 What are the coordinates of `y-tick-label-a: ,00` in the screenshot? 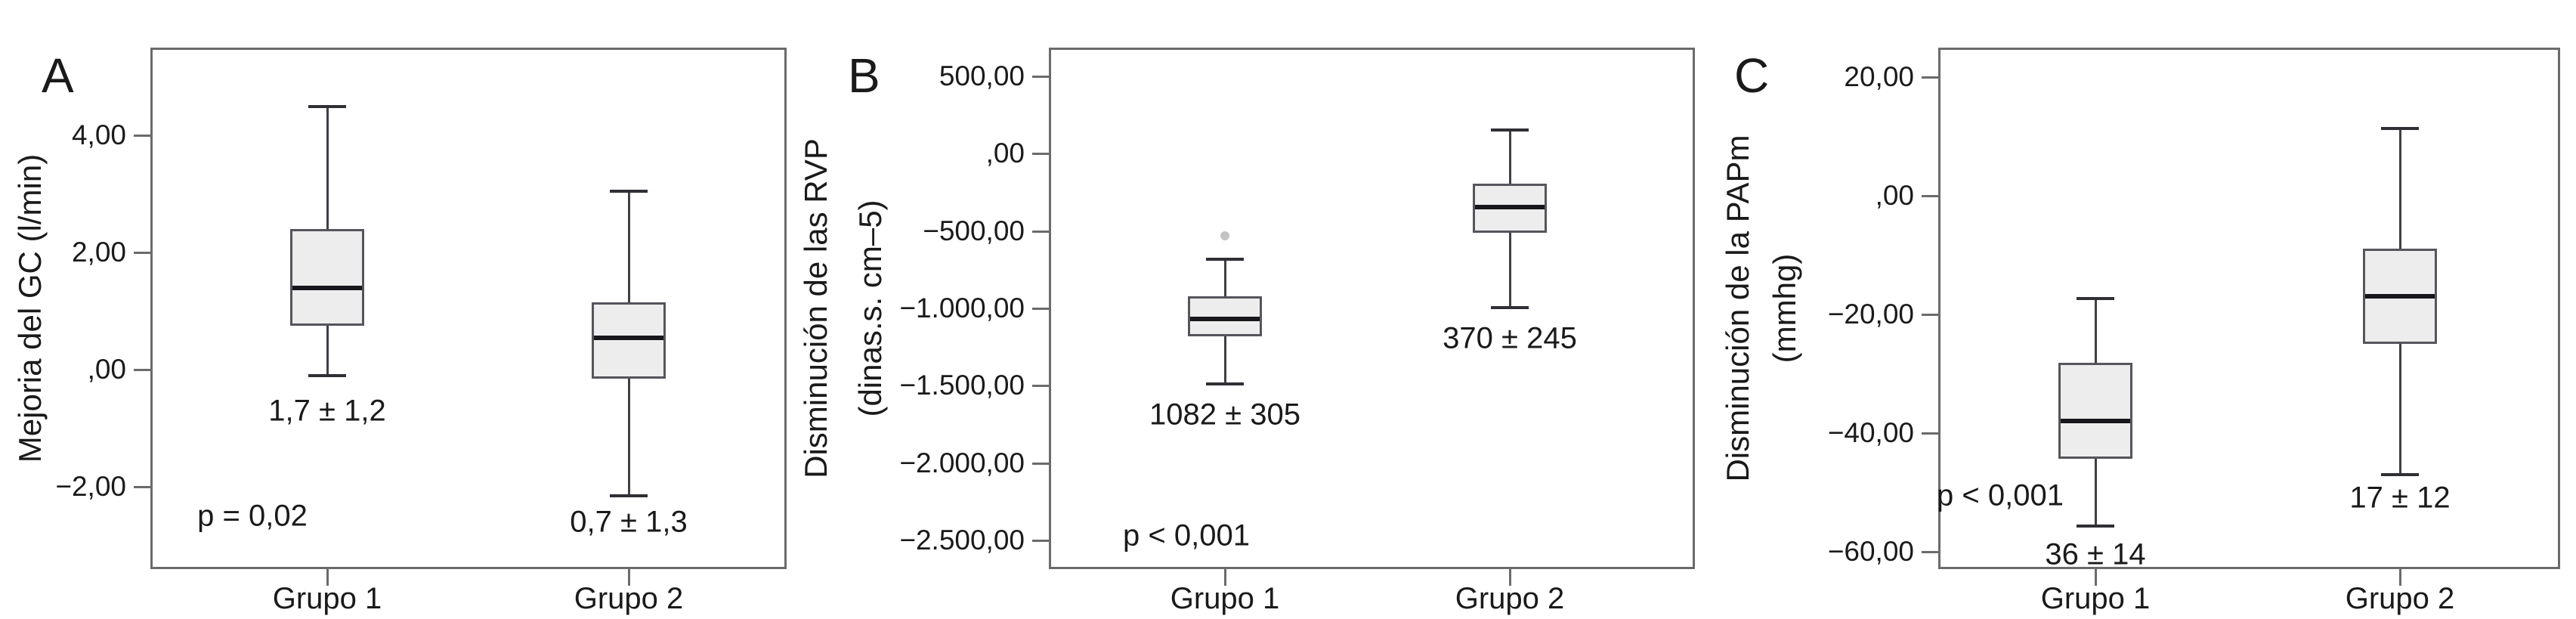 It's located at (107, 369).